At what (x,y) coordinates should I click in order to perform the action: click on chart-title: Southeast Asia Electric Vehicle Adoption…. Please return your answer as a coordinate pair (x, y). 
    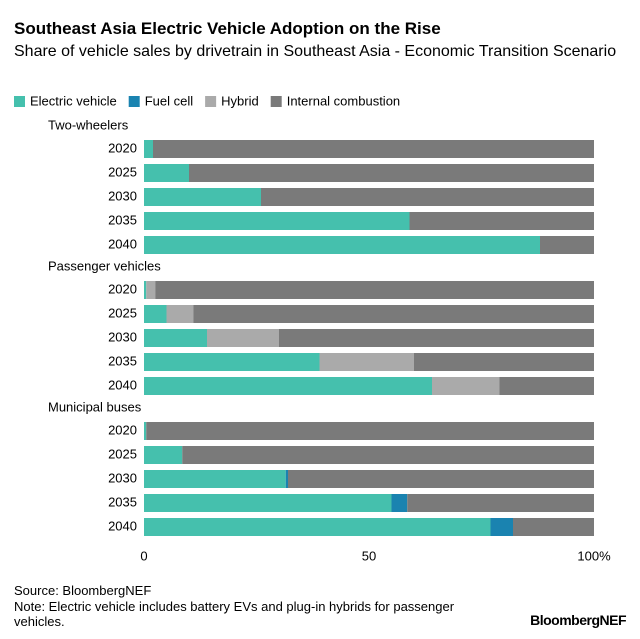
    Looking at the image, I should click on (227, 28).